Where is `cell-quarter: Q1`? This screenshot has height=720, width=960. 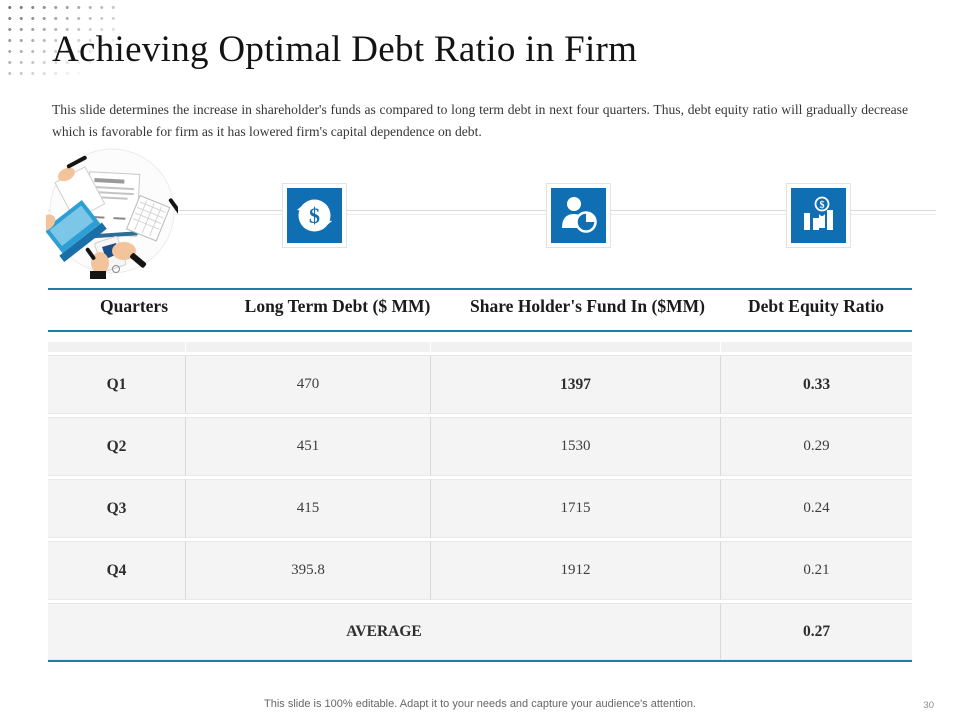 cell-quarter: Q1 is located at coordinates (116, 384).